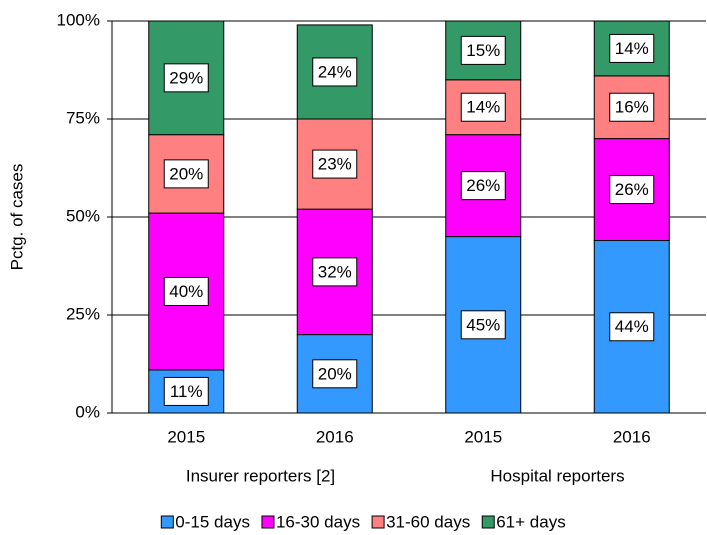  I want to click on bar-segment, so click(483, 50).